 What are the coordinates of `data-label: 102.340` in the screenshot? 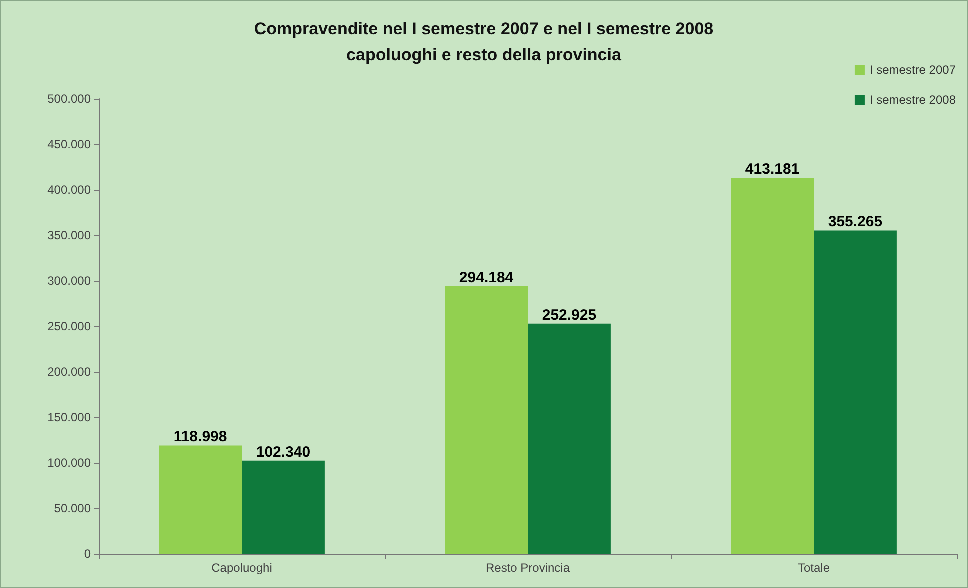 It's located at (283, 452).